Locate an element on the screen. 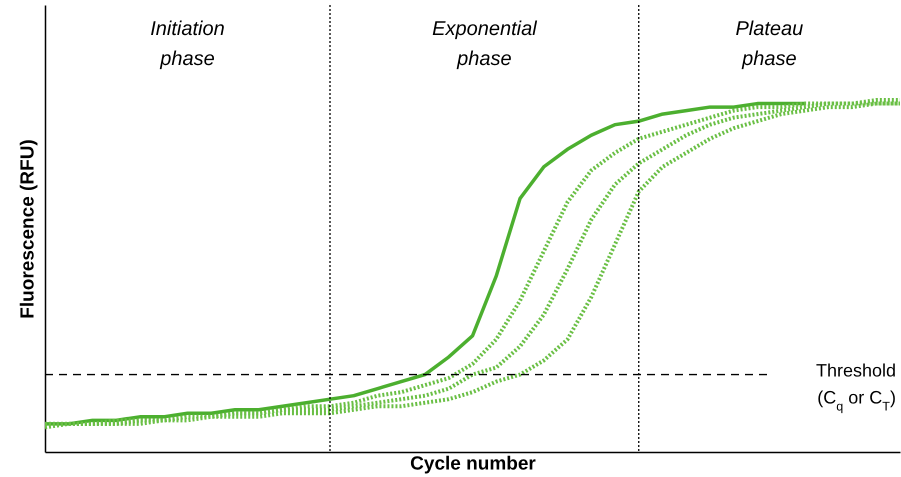 This screenshot has width=901, height=477. y-axis-title: Fluorescence (RFU) is located at coordinates (28, 229).